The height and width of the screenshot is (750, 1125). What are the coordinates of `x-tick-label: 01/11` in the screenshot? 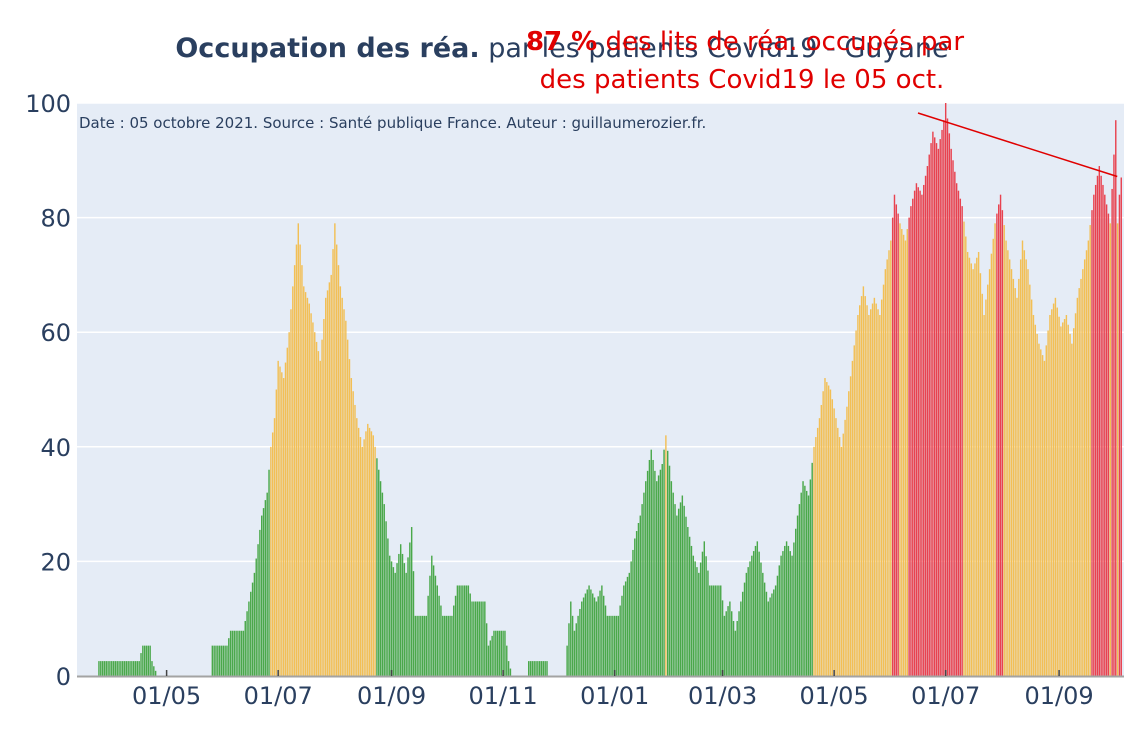 It's located at (503, 696).